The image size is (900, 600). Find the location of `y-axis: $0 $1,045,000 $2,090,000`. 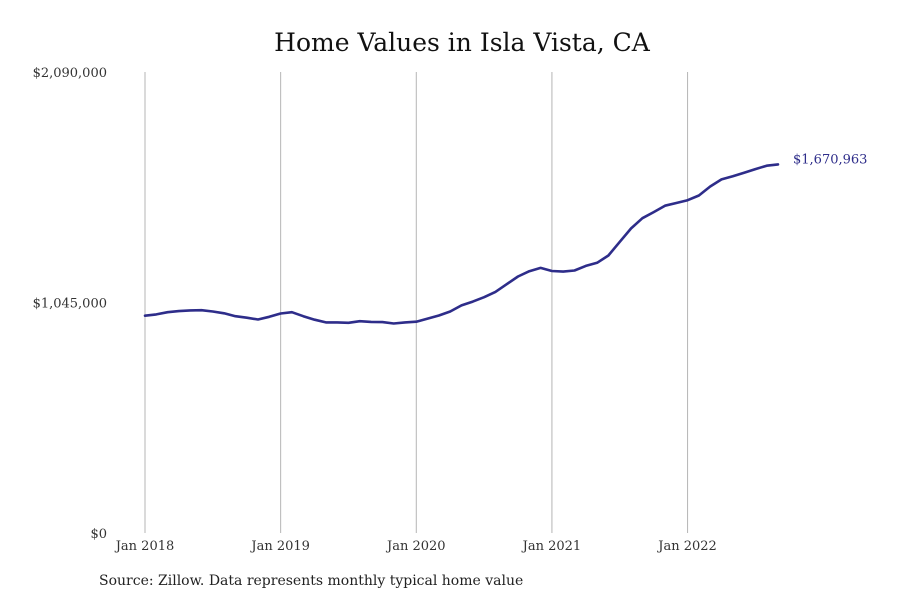

y-axis: $0 $1,045,000 $2,090,000 is located at coordinates (70, 304).